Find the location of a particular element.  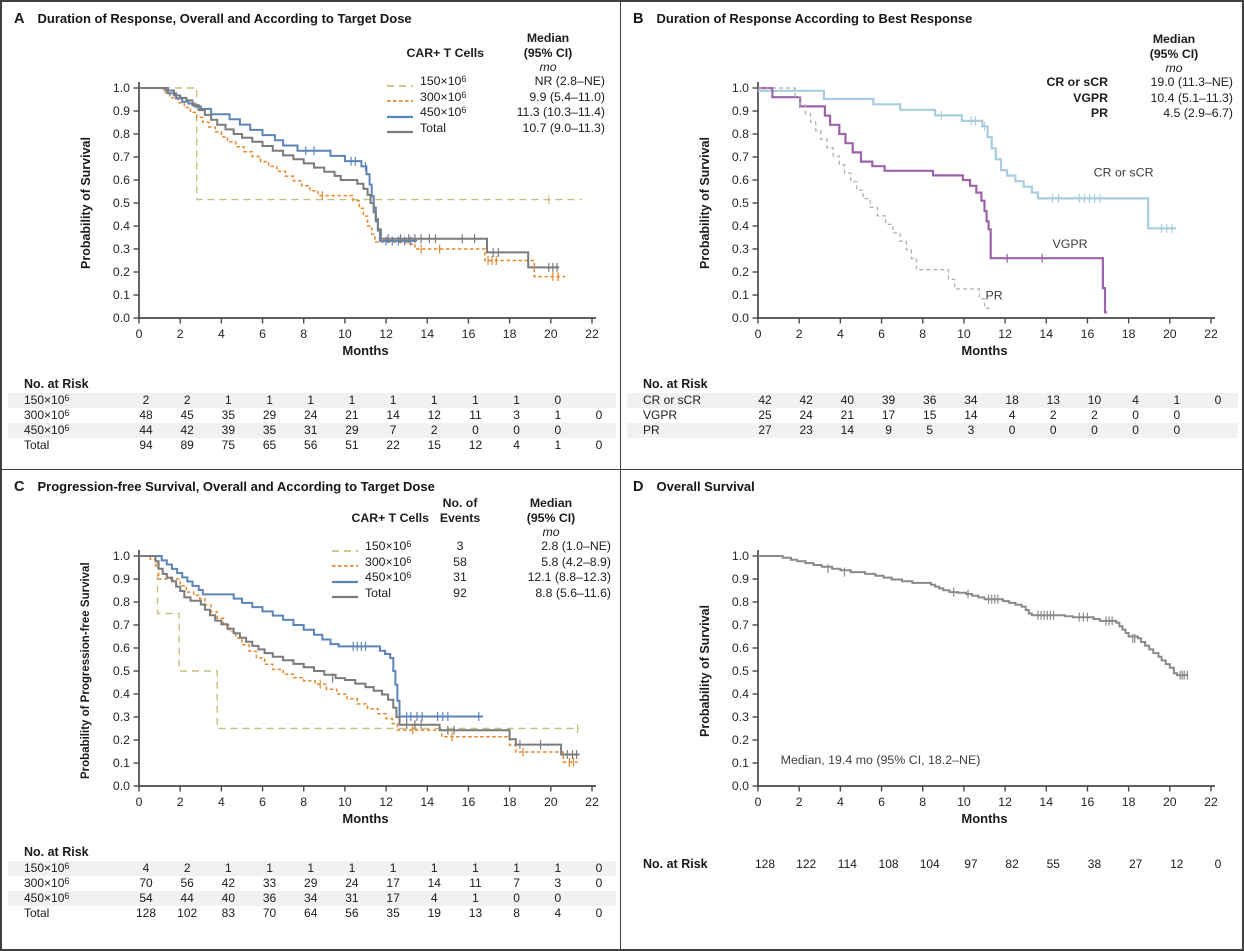

chart-annotation: VGPR is located at coordinates (1069, 244).